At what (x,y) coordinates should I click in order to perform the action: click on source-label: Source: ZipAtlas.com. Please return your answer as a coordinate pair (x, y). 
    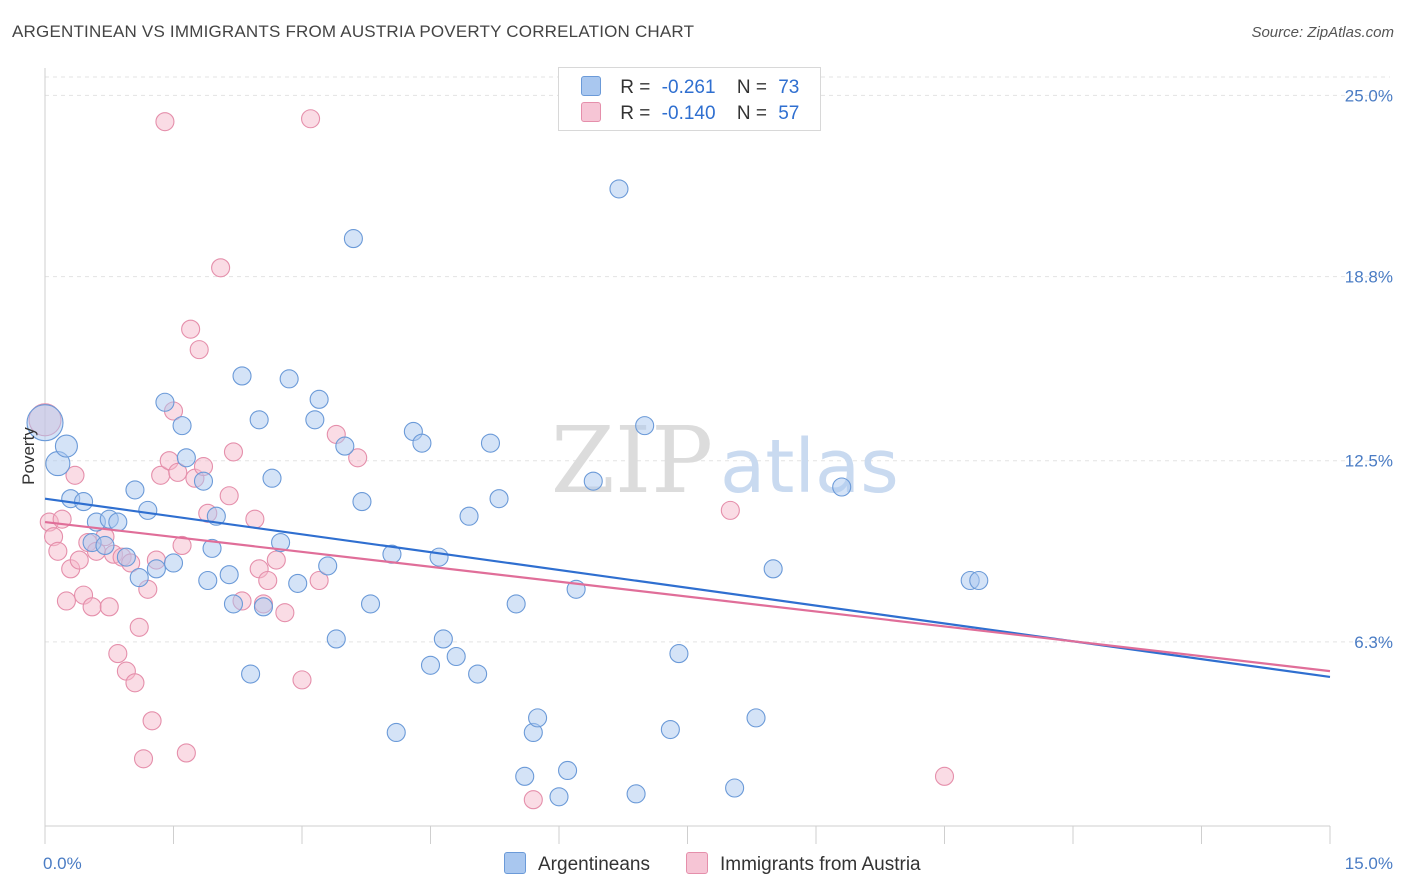
    Looking at the image, I should click on (1322, 32).